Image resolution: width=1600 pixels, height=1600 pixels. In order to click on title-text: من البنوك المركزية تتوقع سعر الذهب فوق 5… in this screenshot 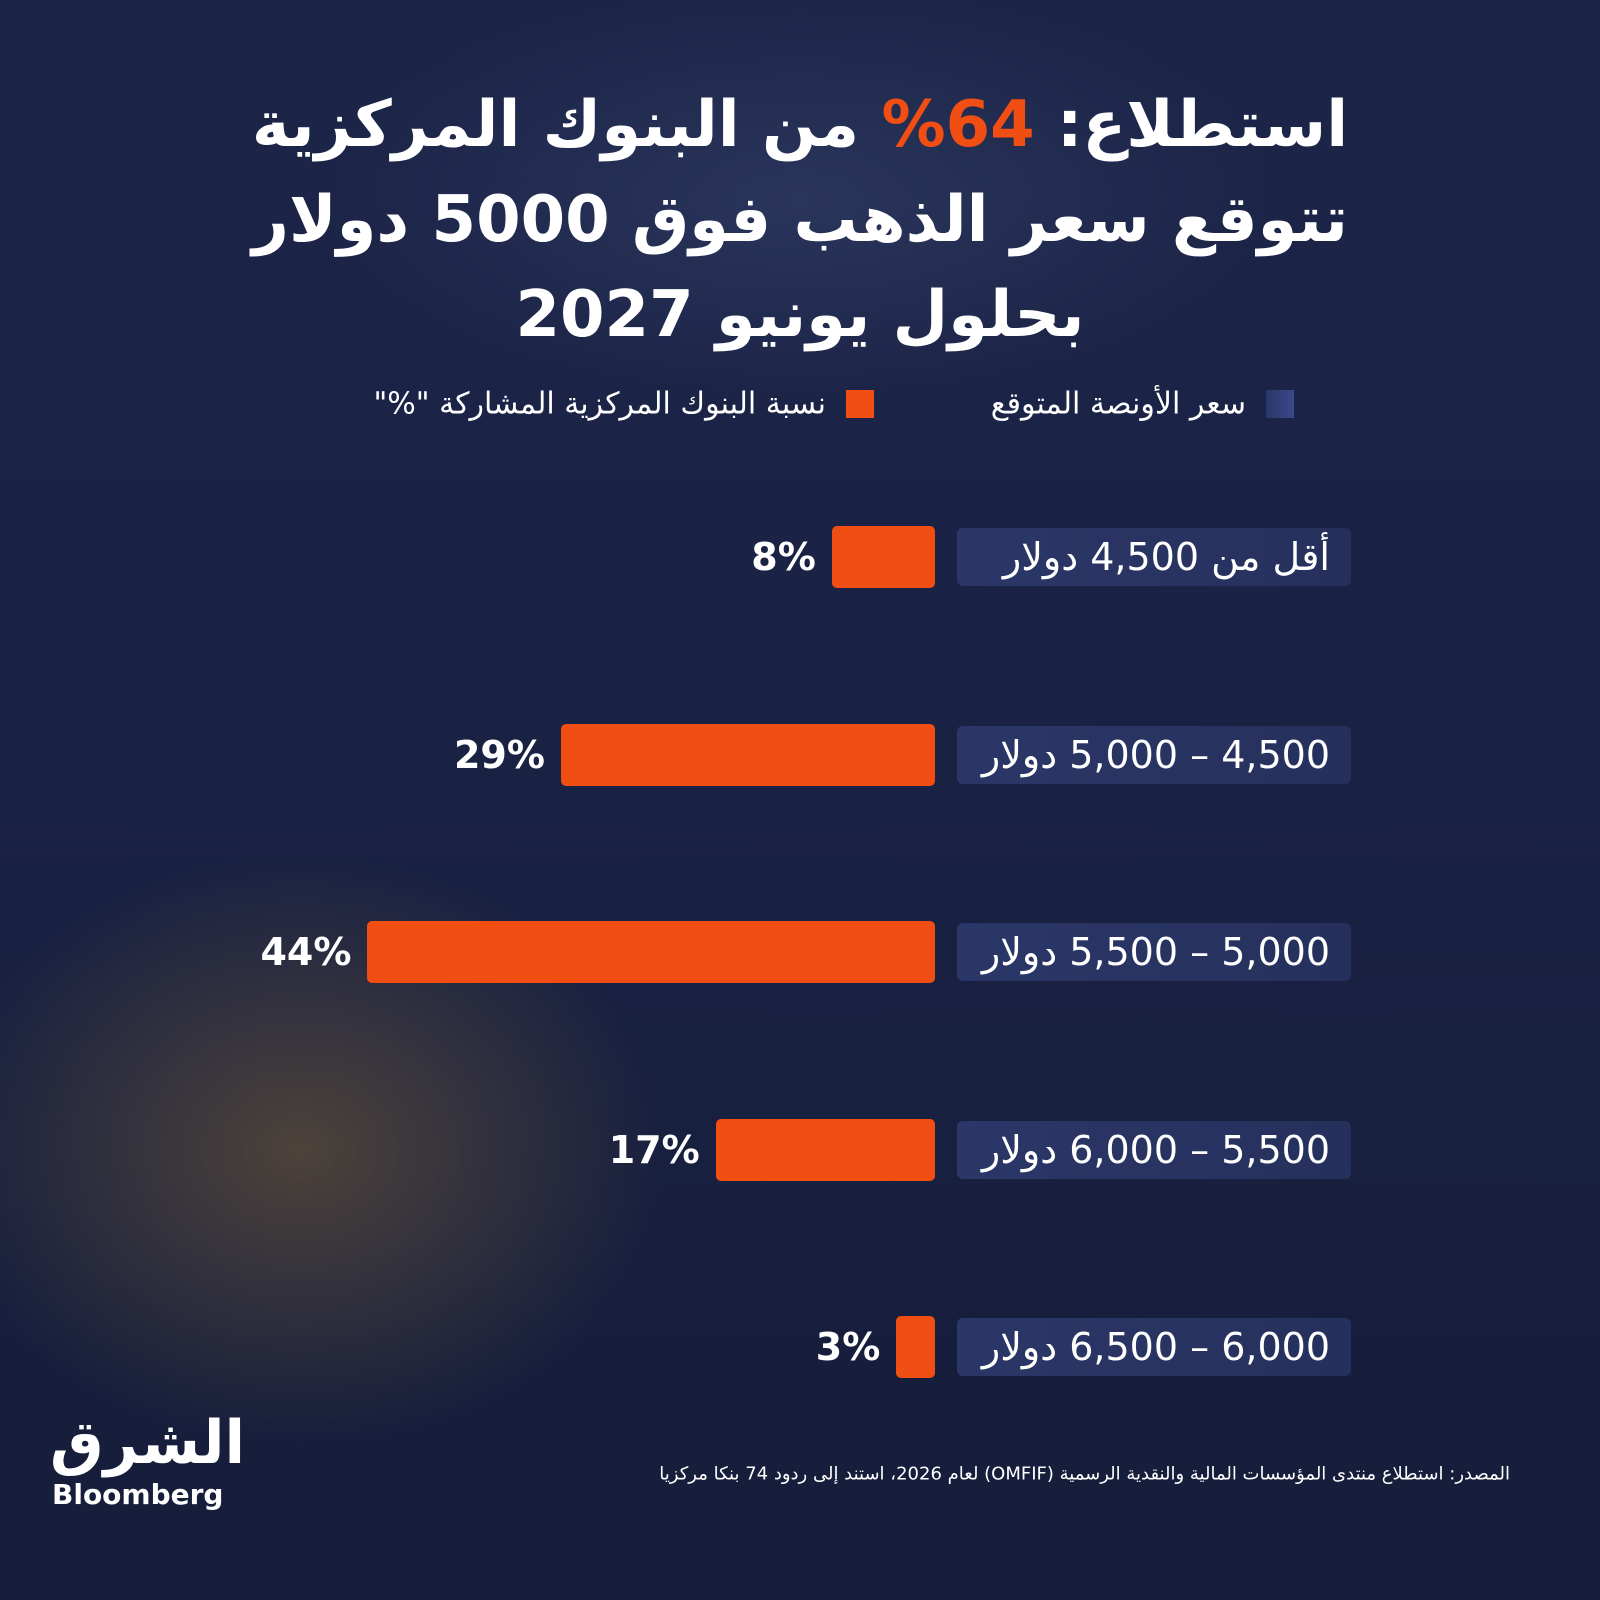, I will do `click(799, 220)`.